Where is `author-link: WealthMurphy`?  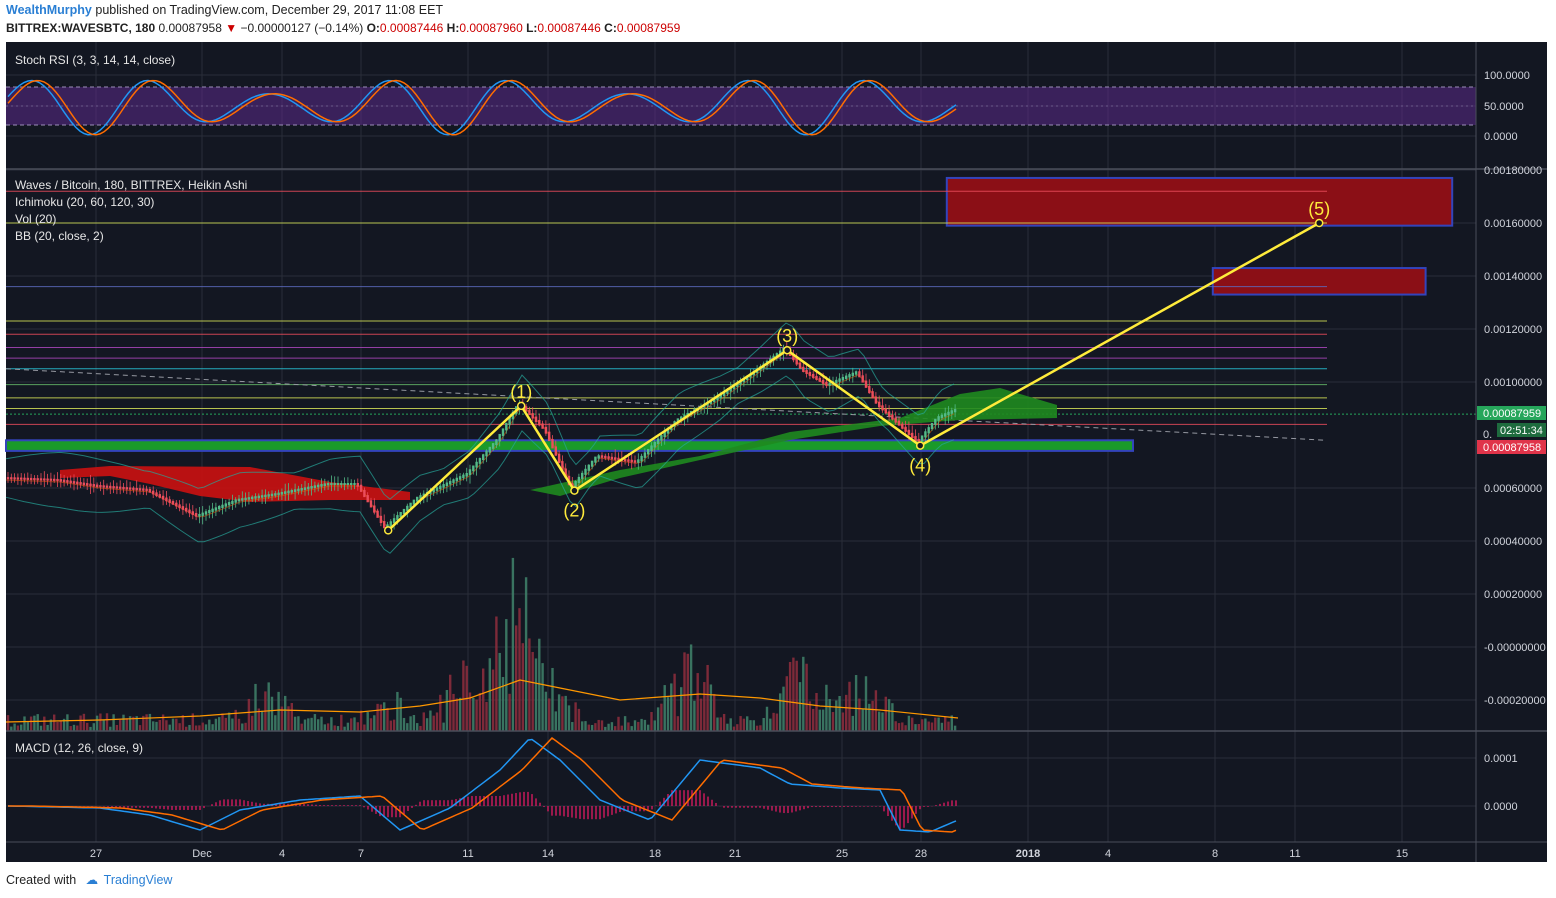
author-link: WealthMurphy is located at coordinates (49, 10).